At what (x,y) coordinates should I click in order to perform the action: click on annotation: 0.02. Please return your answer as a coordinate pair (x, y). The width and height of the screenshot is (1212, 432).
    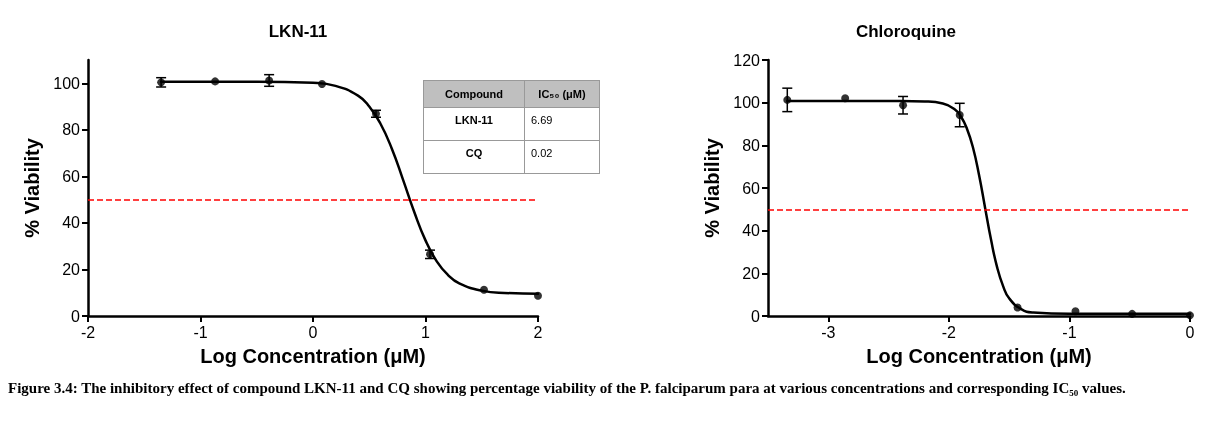
    Looking at the image, I should click on (562, 157).